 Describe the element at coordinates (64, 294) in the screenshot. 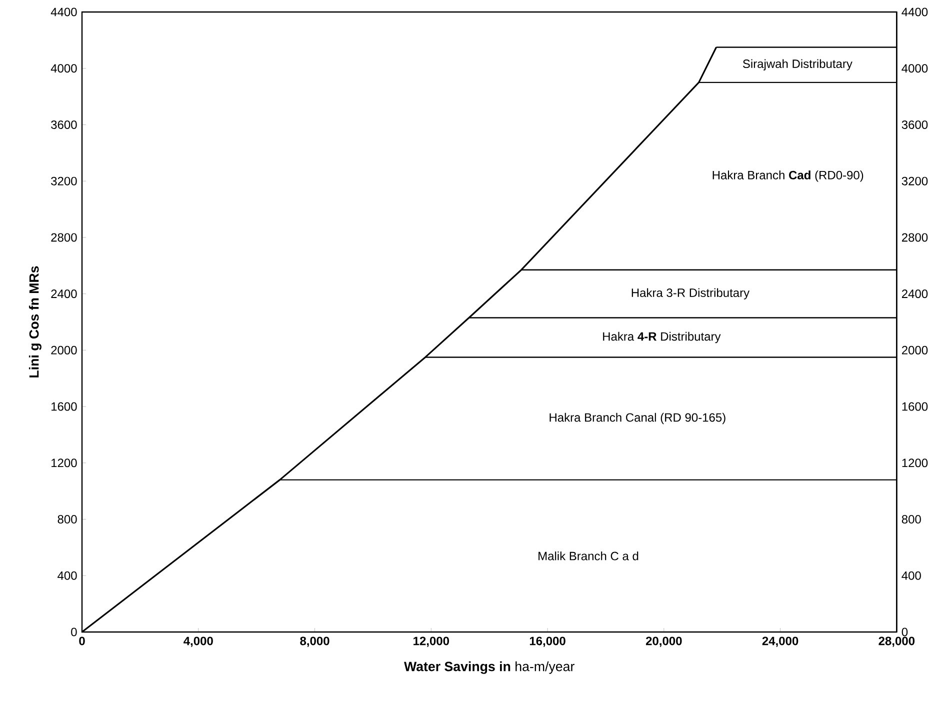

I see `y-tick-label: 2400` at that location.